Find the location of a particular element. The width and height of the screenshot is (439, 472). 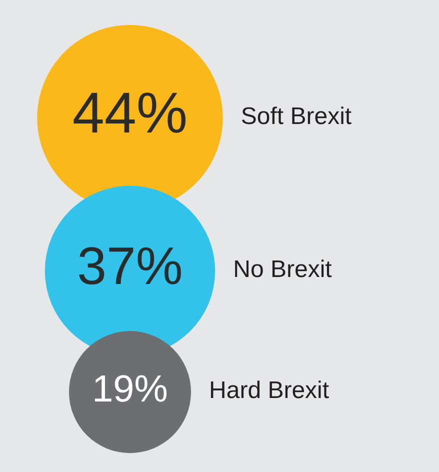

data-label: 37% is located at coordinates (130, 266).